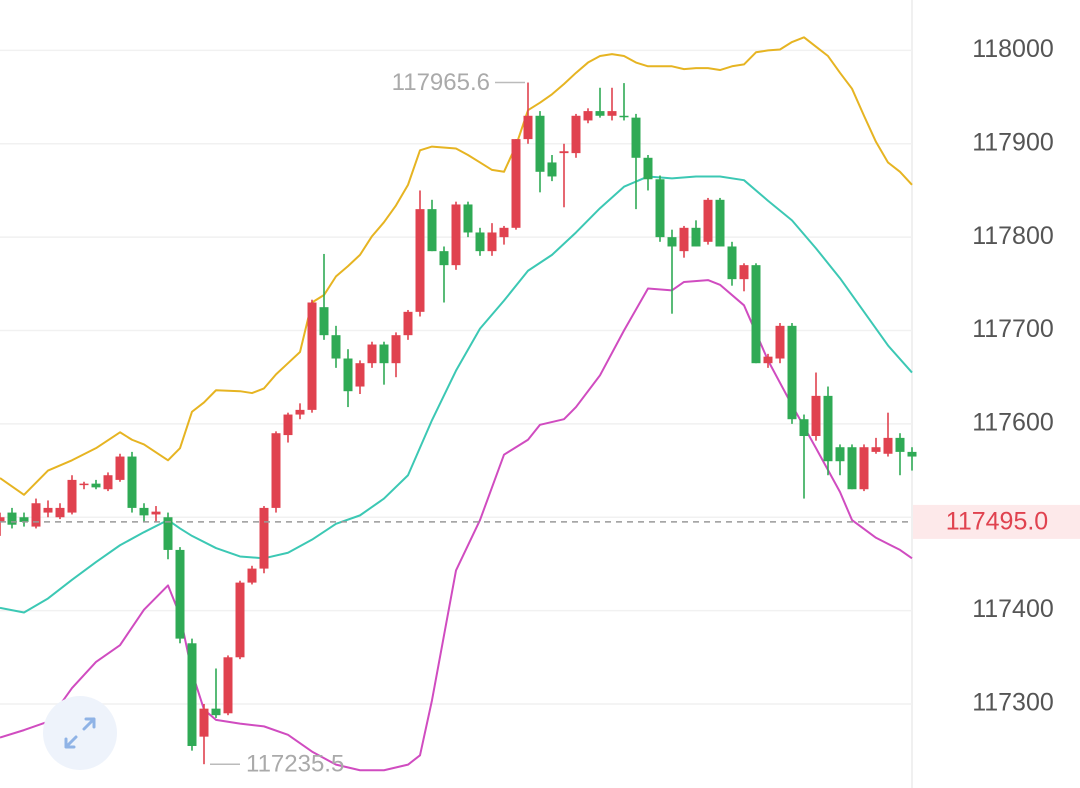 Image resolution: width=1080 pixels, height=788 pixels. What do you see at coordinates (1013, 329) in the screenshot?
I see `y-tick-label: 117700` at bounding box center [1013, 329].